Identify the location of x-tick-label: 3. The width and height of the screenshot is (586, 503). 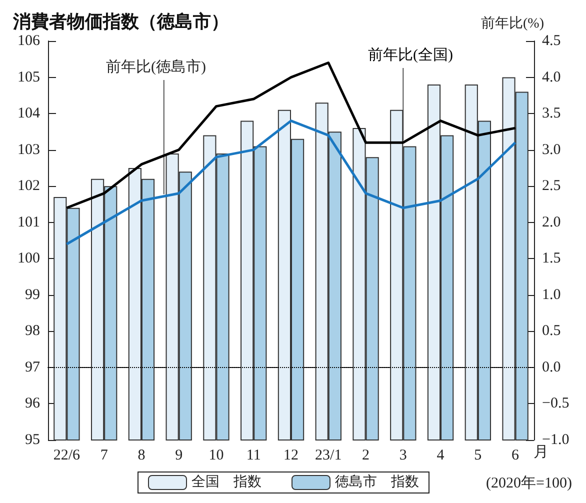
(403, 456).